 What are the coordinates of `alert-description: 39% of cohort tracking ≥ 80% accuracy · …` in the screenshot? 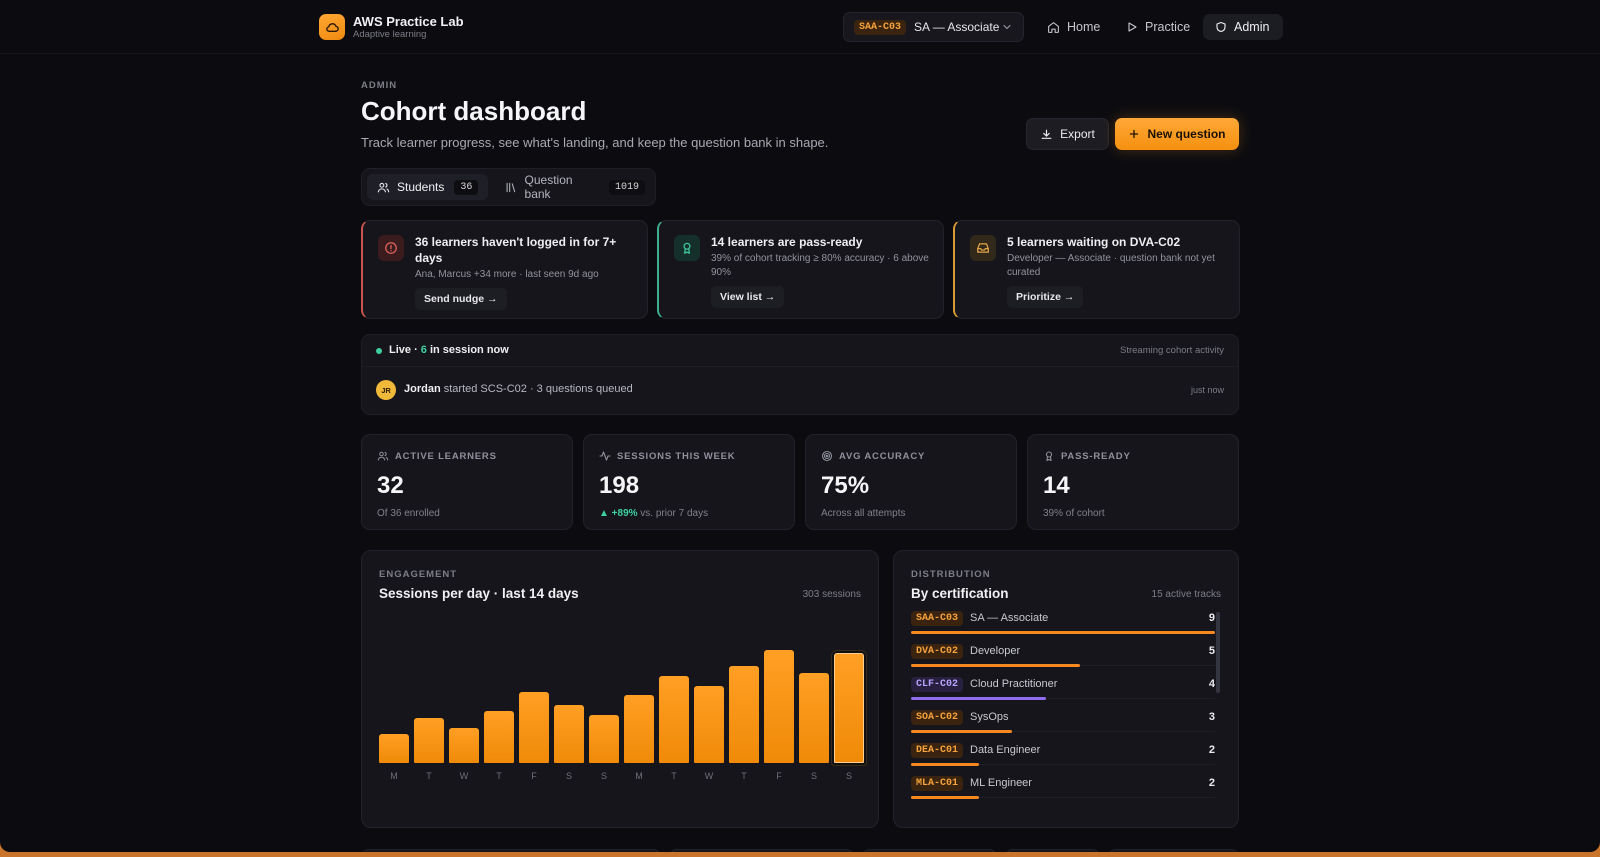 It's located at (820, 265).